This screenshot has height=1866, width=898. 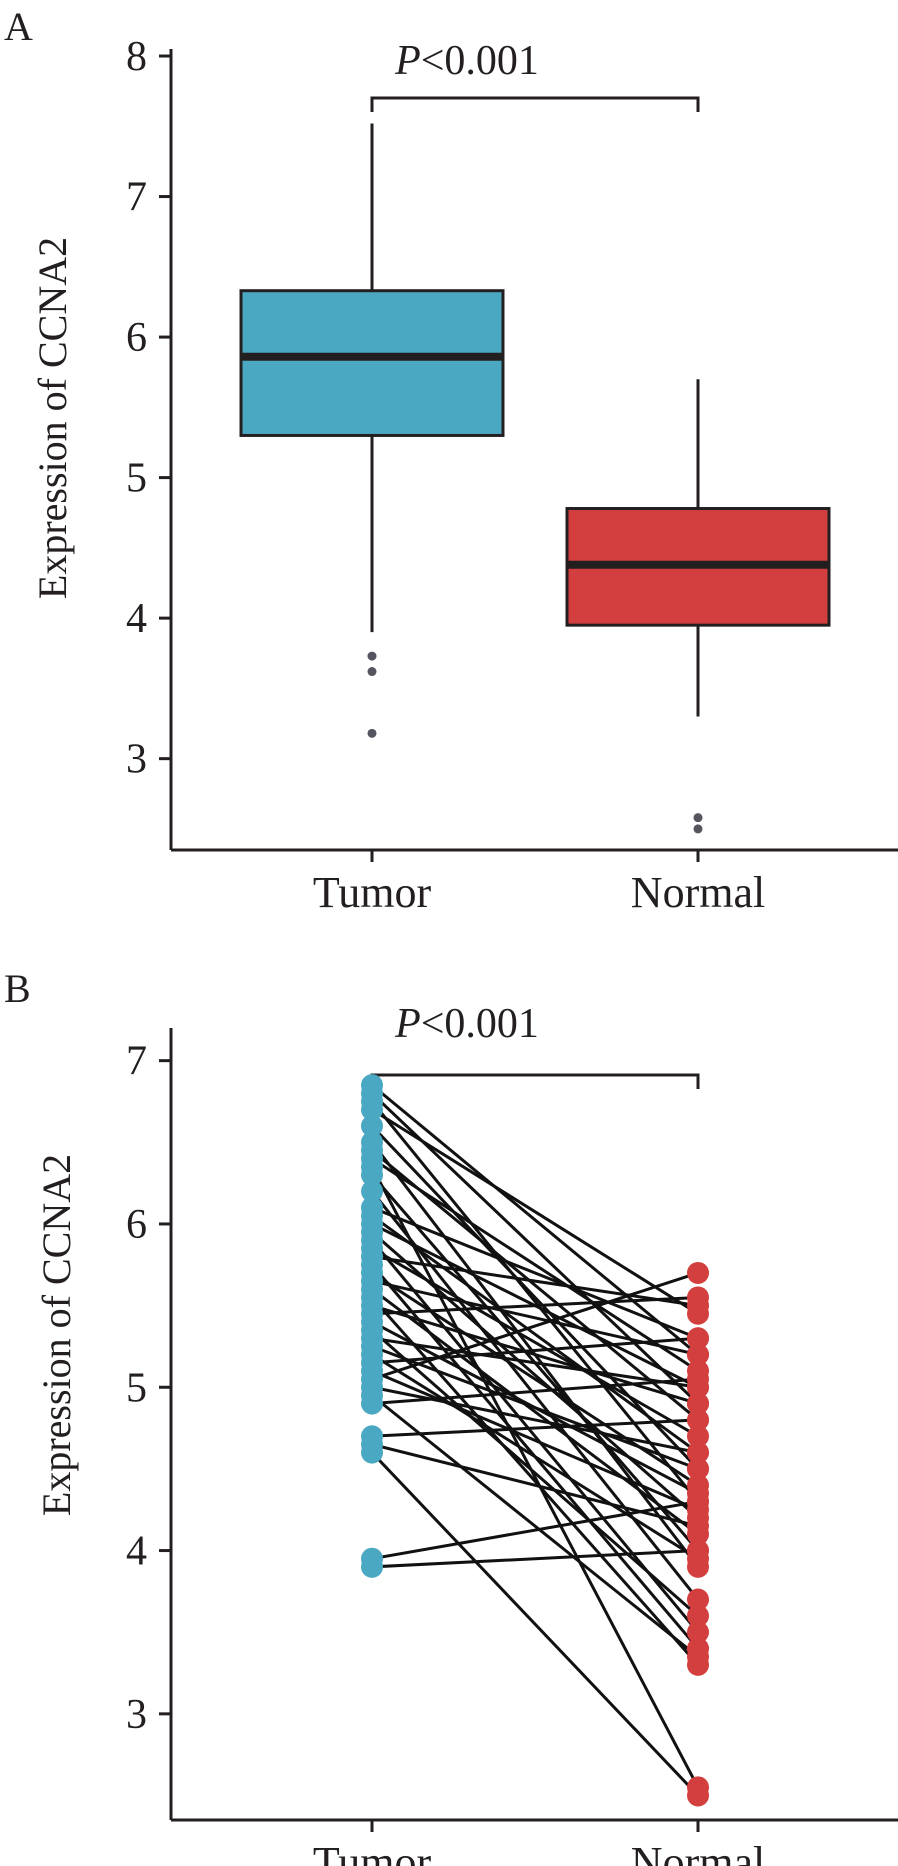 What do you see at coordinates (136, 1388) in the screenshot?
I see `panel-b-y-tick-label-2: 5` at bounding box center [136, 1388].